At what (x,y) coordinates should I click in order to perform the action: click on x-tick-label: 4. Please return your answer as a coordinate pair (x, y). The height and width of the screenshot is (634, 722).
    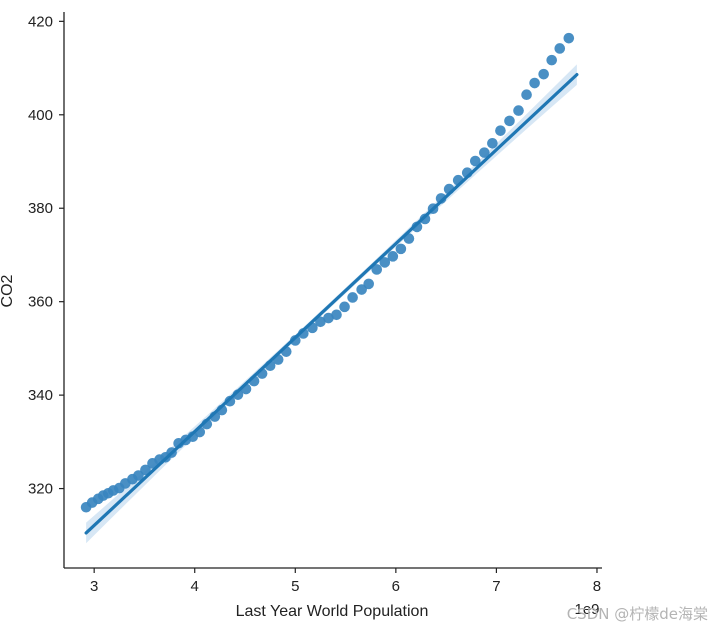
    Looking at the image, I should click on (195, 586).